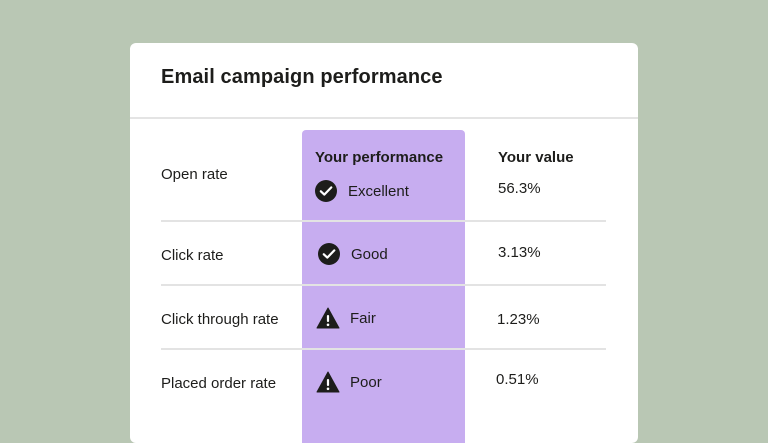 The height and width of the screenshot is (443, 768). I want to click on value-open-rate: 56.3%, so click(519, 188).